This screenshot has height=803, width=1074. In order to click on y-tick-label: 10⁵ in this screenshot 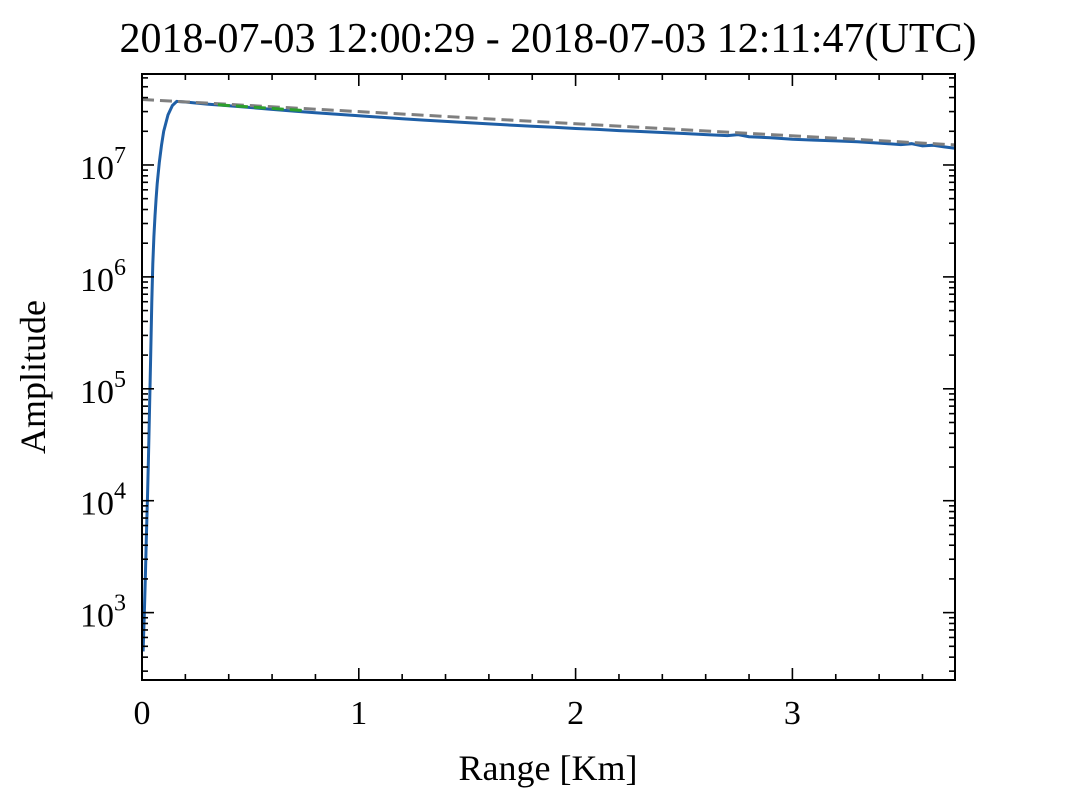, I will do `click(103, 389)`.